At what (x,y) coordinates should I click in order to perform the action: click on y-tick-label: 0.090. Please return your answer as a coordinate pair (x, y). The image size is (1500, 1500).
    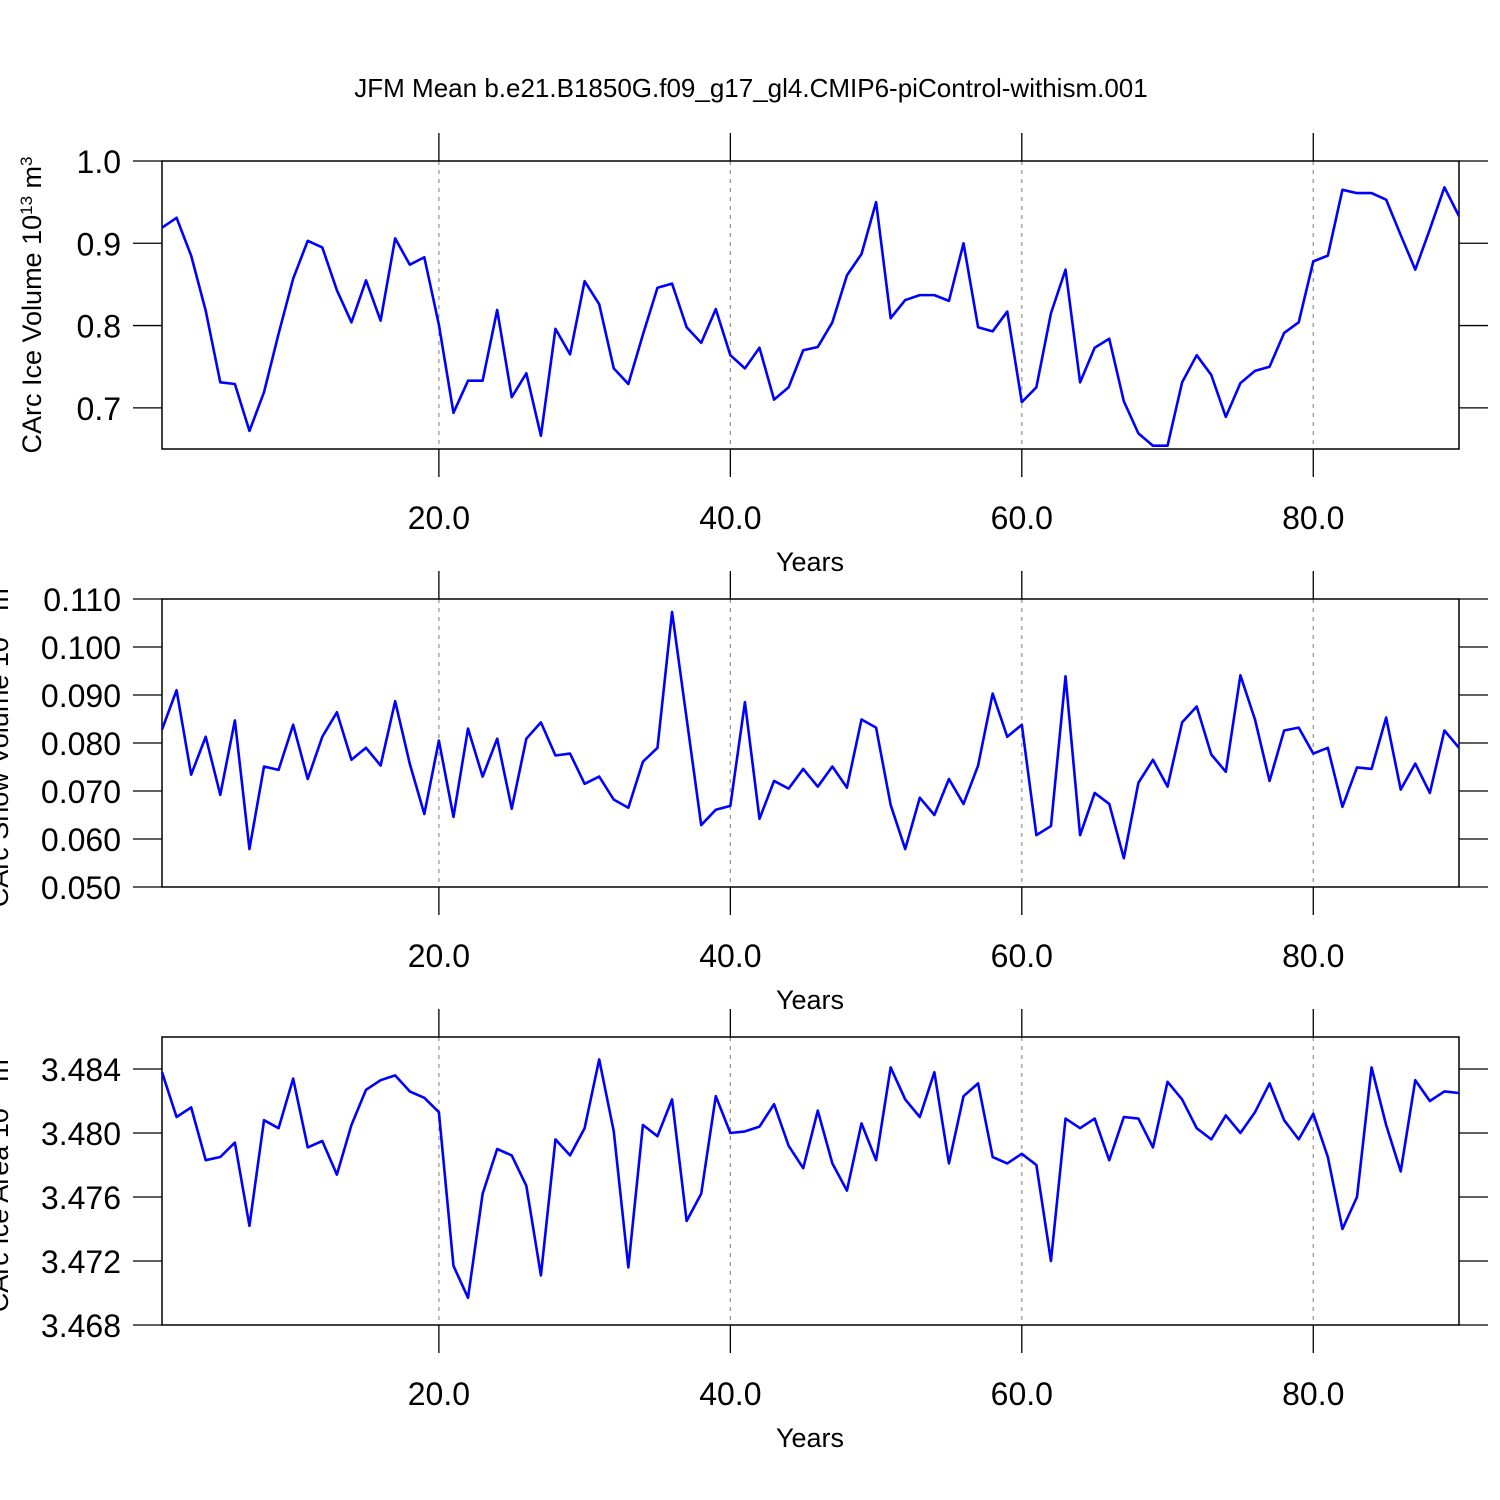
    Looking at the image, I should click on (81, 696).